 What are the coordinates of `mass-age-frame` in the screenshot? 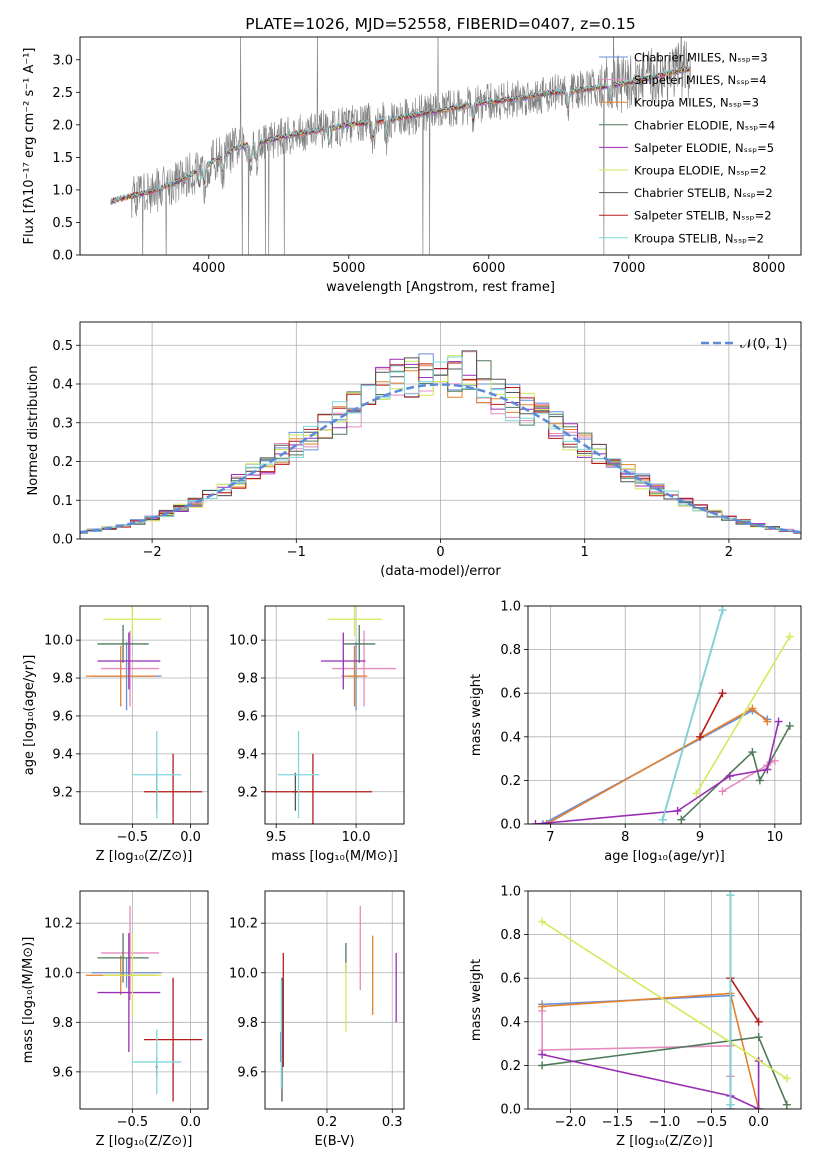 It's located at (334, 715).